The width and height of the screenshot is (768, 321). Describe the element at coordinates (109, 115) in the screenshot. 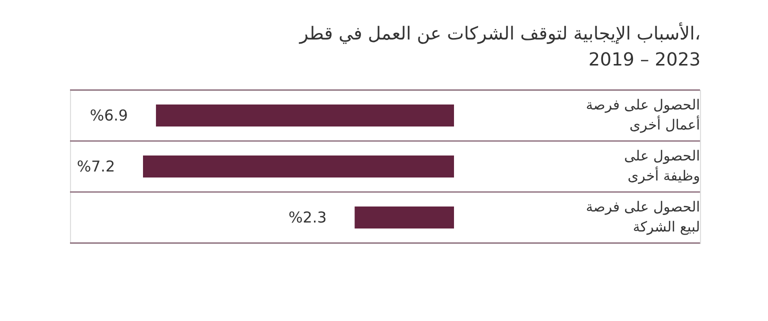

I see `data-label: %6.9` at that location.